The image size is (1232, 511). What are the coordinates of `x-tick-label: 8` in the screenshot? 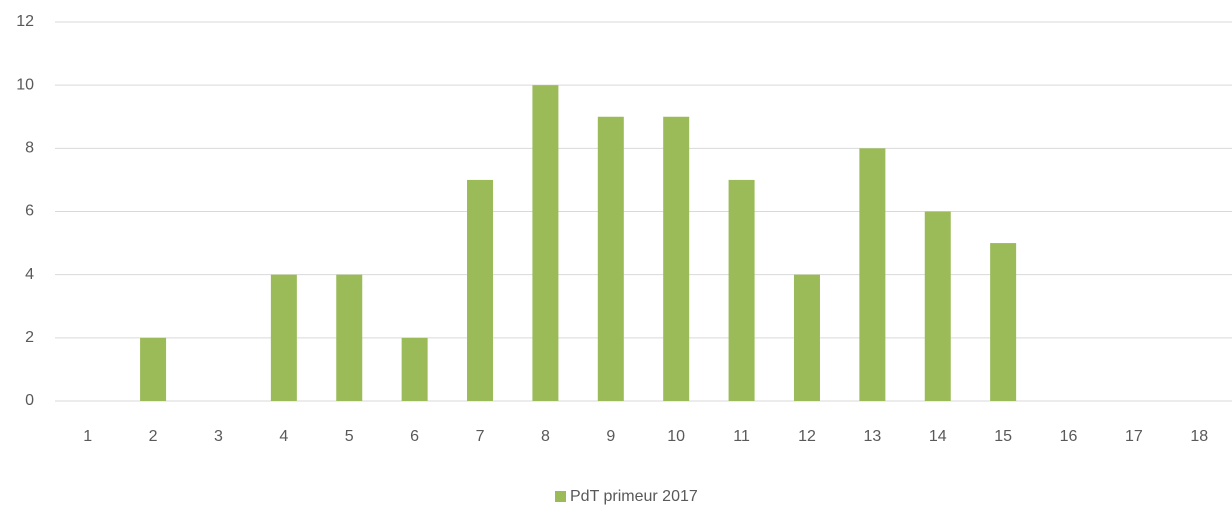 It's located at (545, 436).